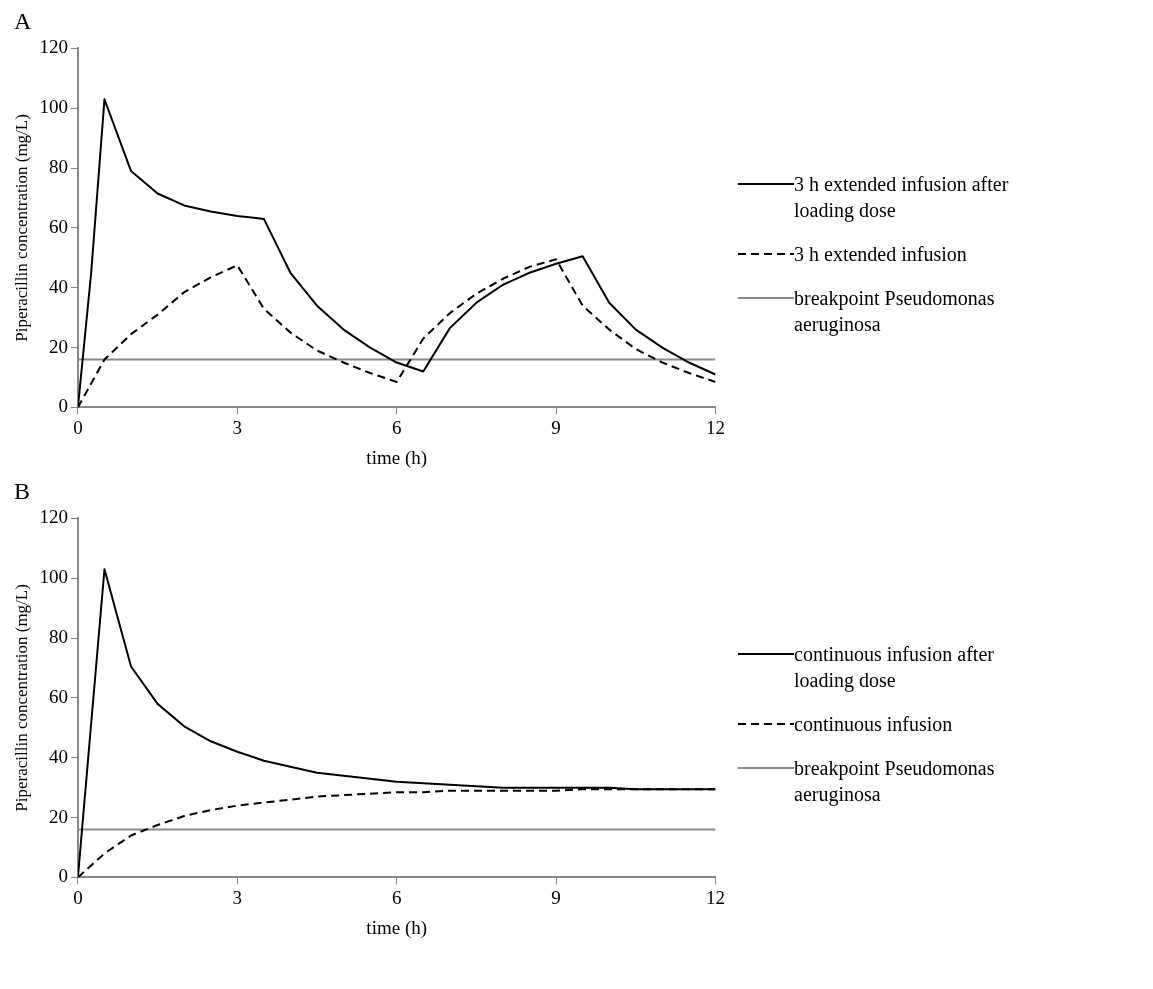  Describe the element at coordinates (873, 724) in the screenshot. I see `legend-label: continuous infusion` at that location.